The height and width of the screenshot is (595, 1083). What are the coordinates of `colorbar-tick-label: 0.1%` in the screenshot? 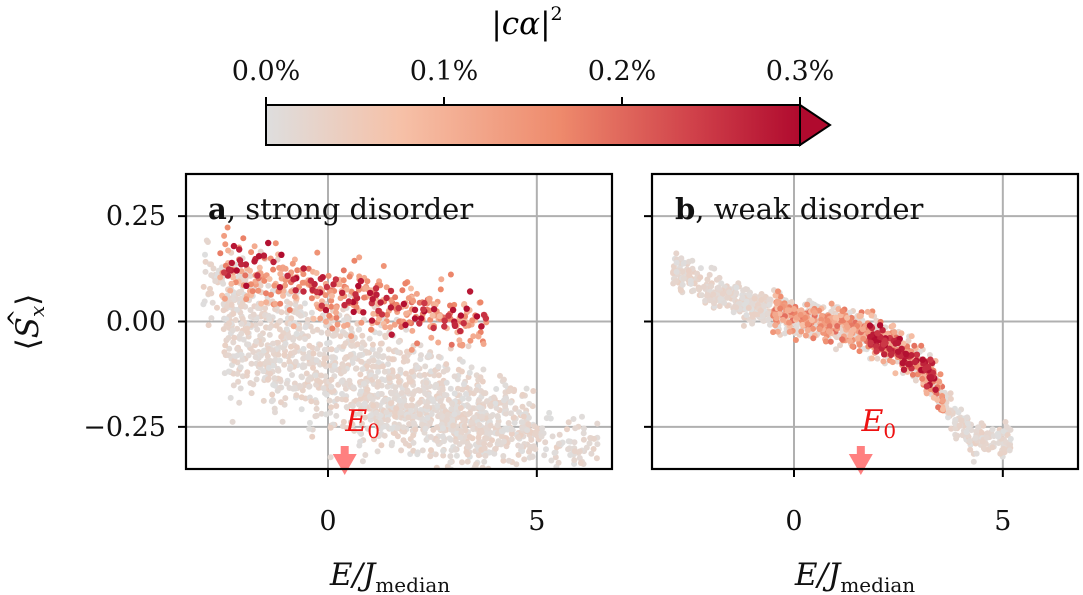 It's located at (444, 71).